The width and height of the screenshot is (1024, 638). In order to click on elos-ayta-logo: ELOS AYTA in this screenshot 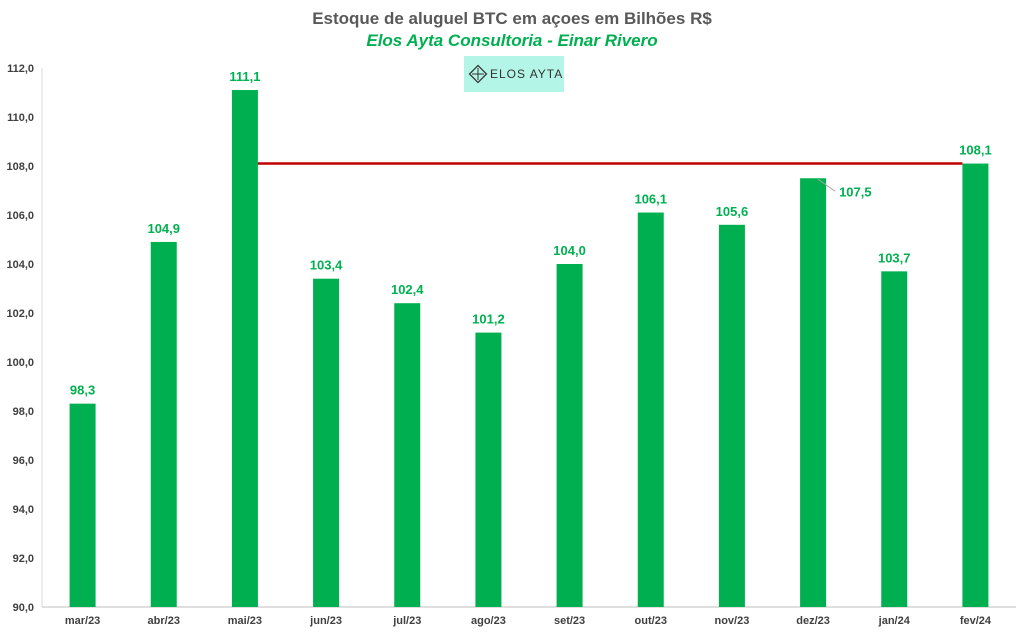, I will do `click(514, 74)`.